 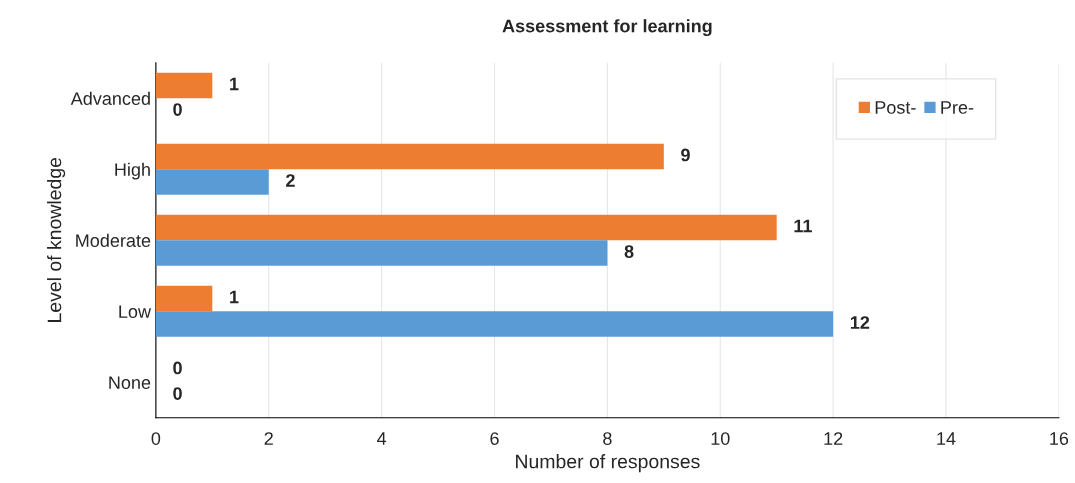 What do you see at coordinates (607, 28) in the screenshot?
I see `chart-title: Assessment for learning` at bounding box center [607, 28].